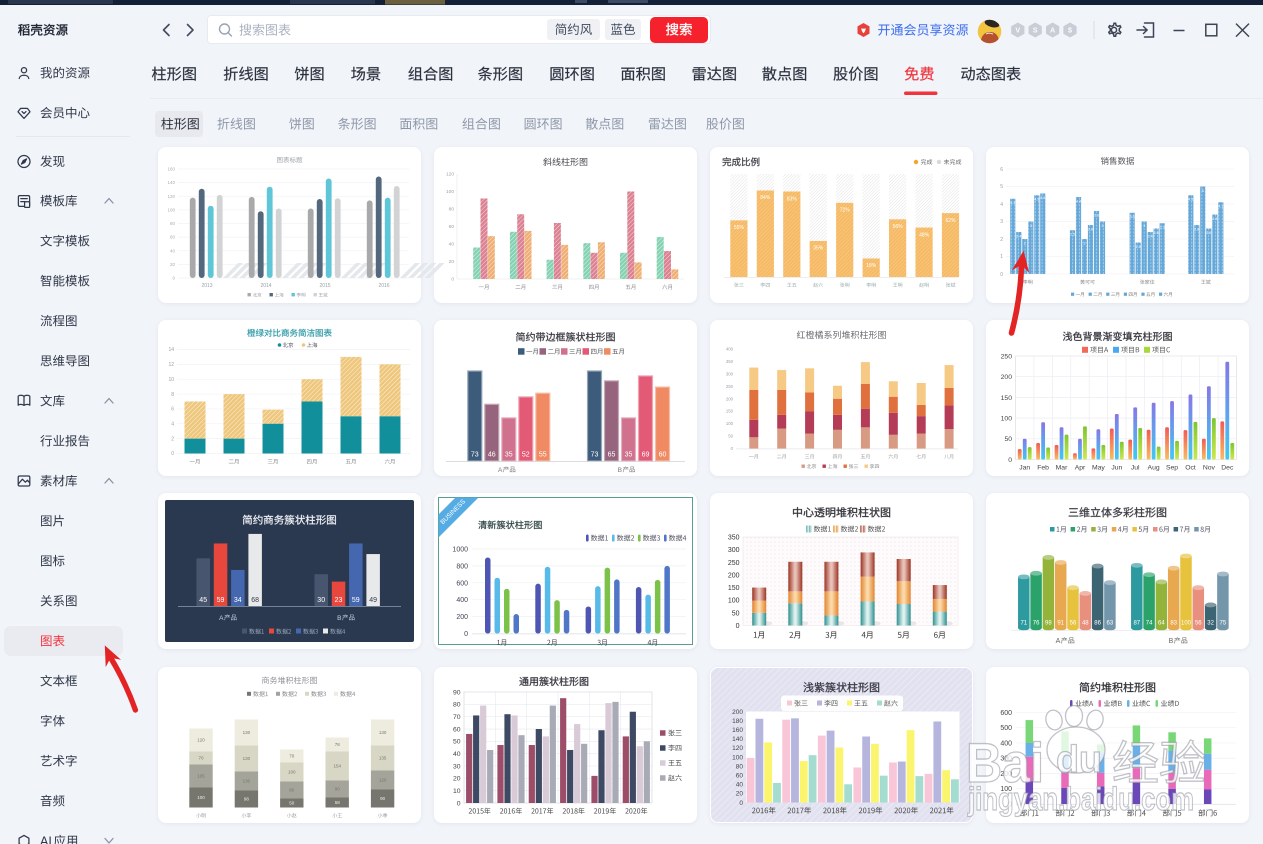 Image resolution: width=1263 pixels, height=844 pixels. What do you see at coordinates (739, 228) in the screenshot?
I see `svg-text: 55%` at bounding box center [739, 228].